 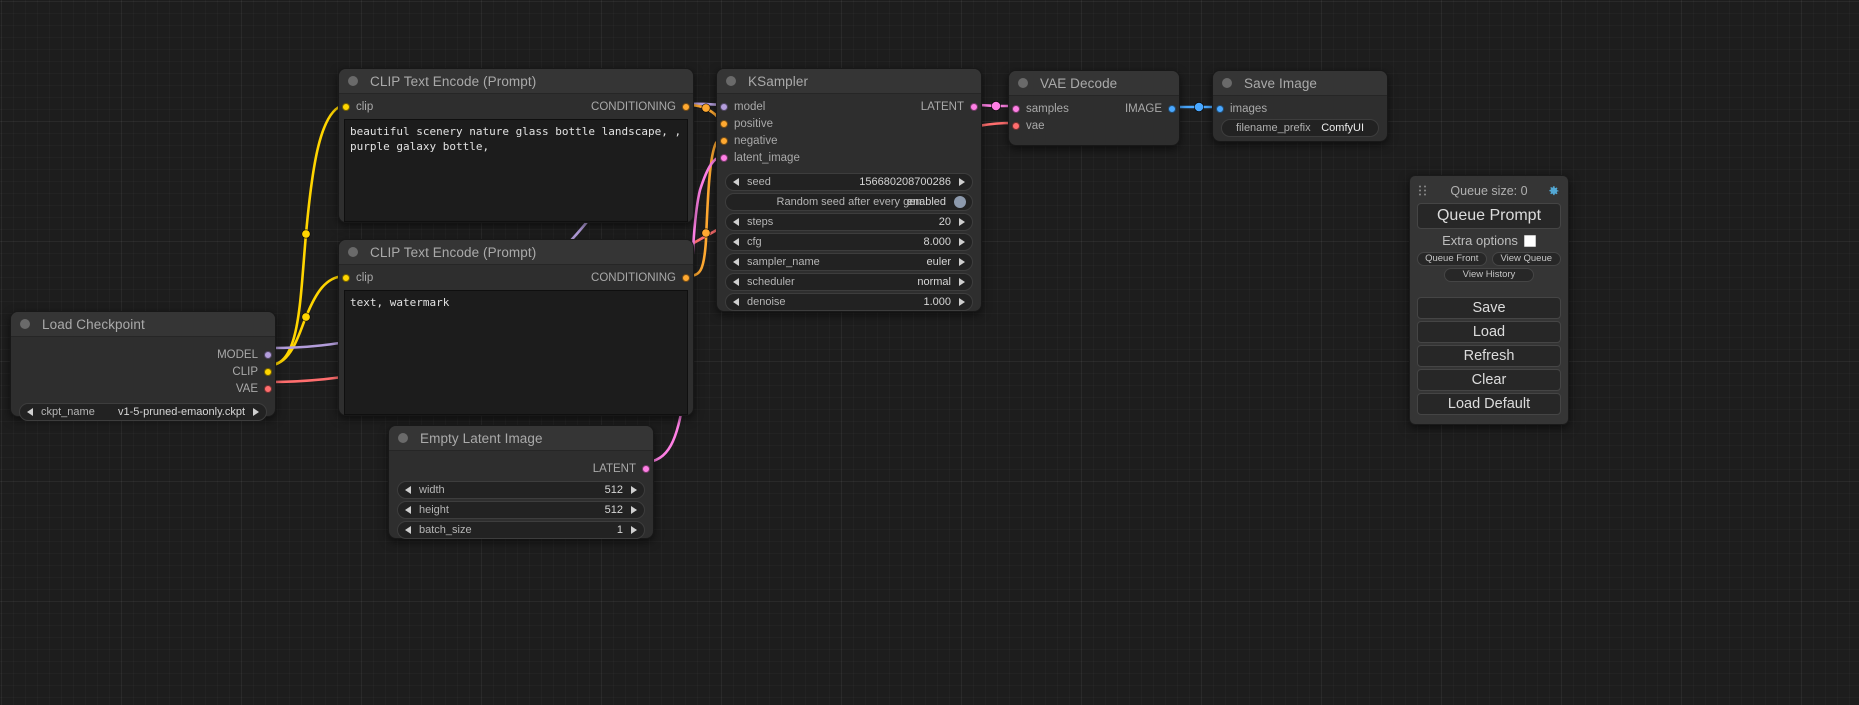 What do you see at coordinates (1422, 191) in the screenshot?
I see `drag-handle-icon` at bounding box center [1422, 191].